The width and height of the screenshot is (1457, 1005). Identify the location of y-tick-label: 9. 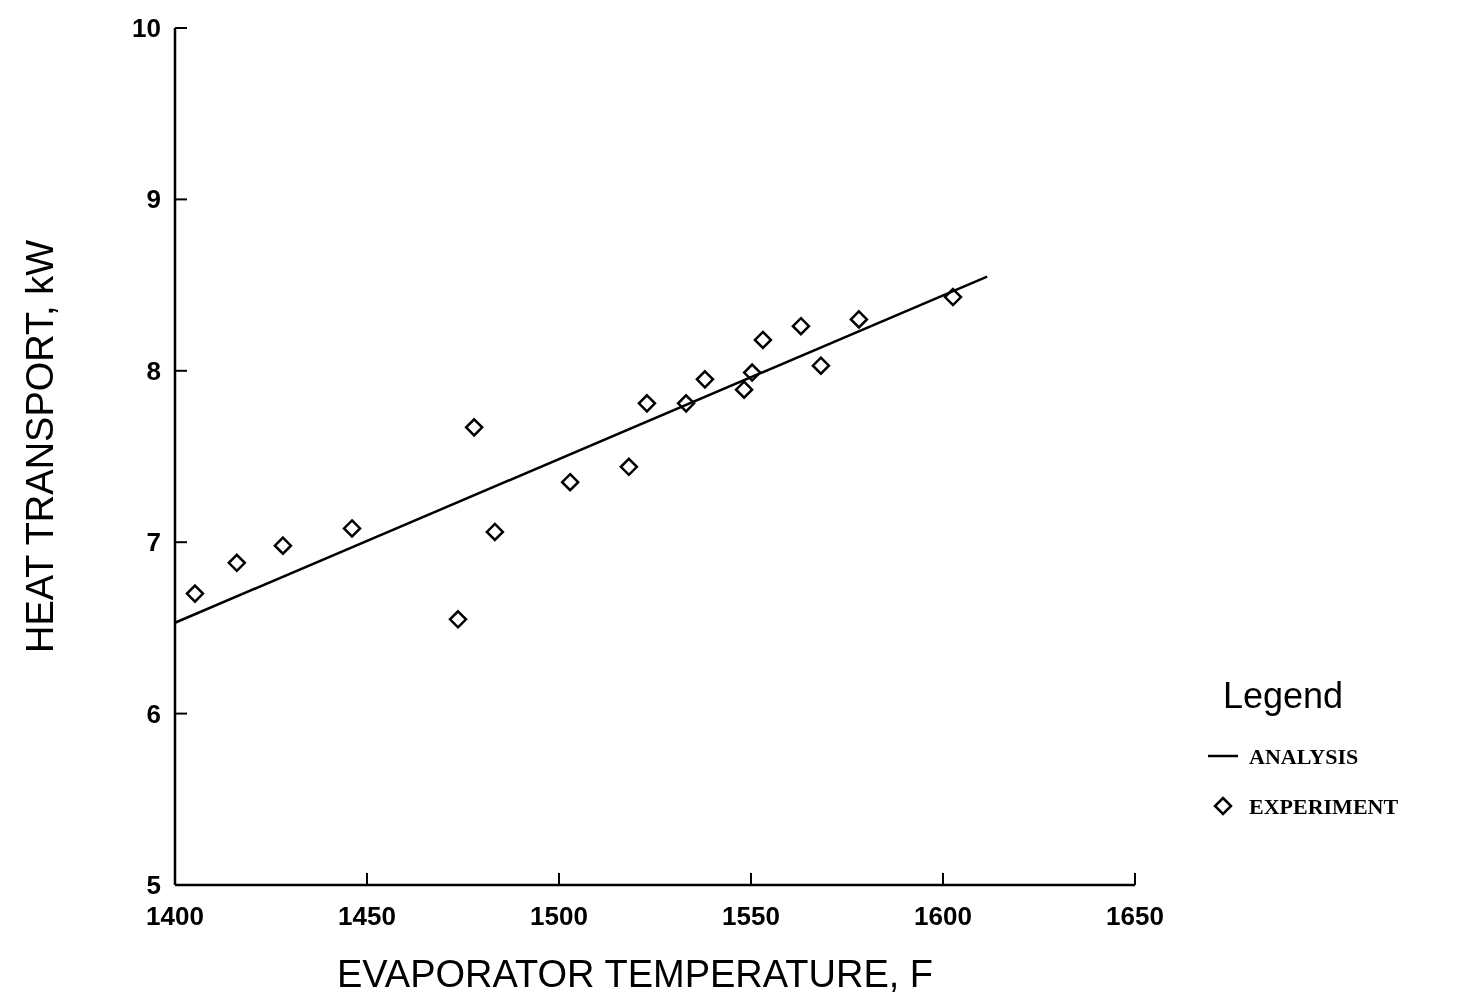
(153, 199).